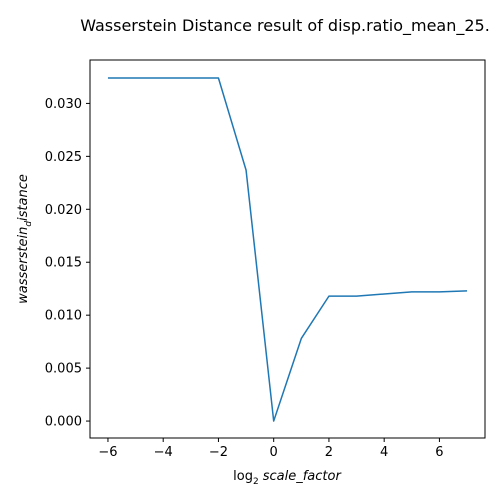 The image size is (500, 500). I want to click on x-axis-label: log2 scale_factor, so click(287, 478).